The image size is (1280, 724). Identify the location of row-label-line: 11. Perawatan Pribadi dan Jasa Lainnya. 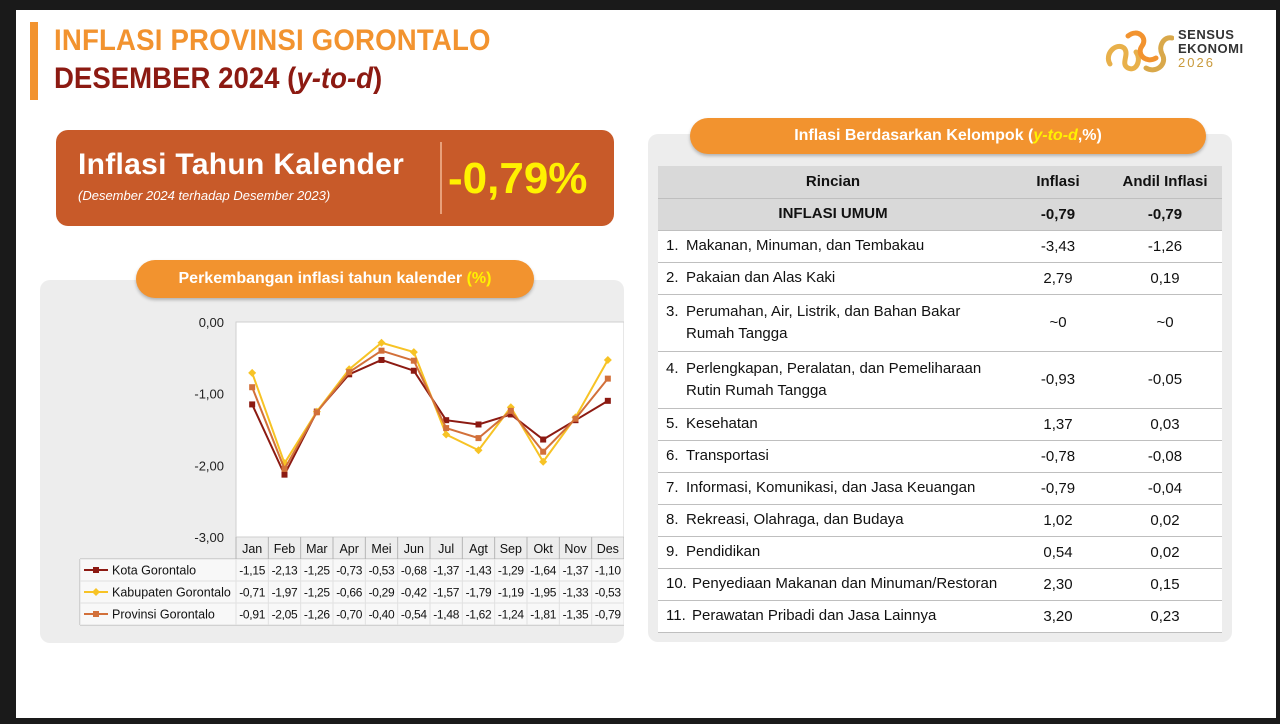
(837, 616).